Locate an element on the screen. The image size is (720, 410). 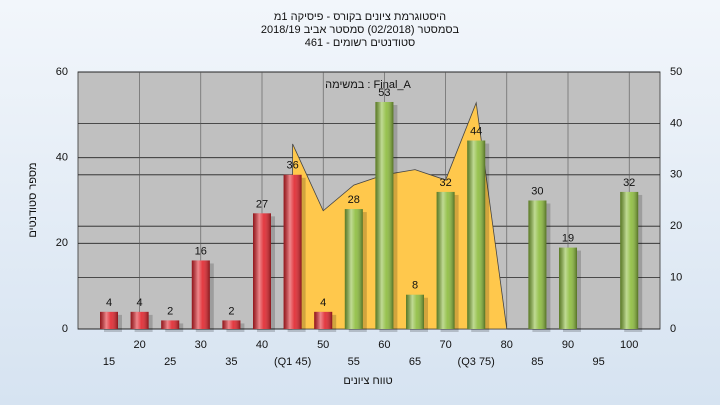
x-axis-label: טווח ציונים is located at coordinates (367, 381).